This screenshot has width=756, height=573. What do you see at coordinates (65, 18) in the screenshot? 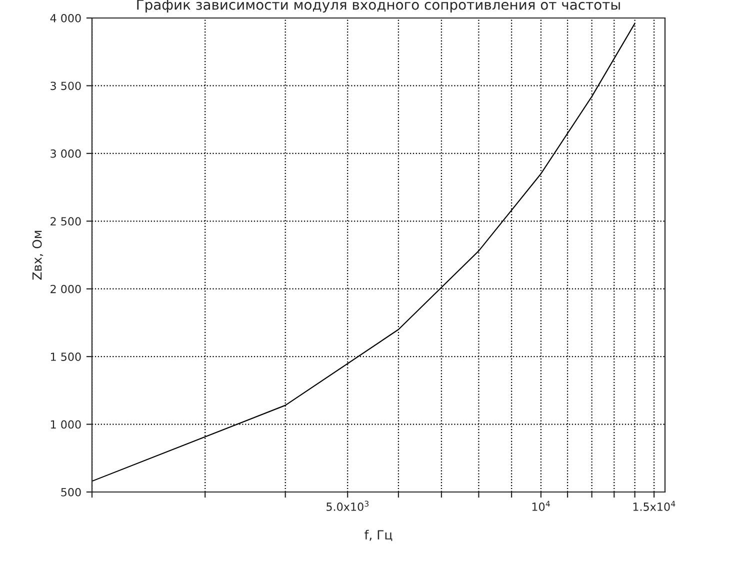
I see `y-tick-label: 4 000` at bounding box center [65, 18].